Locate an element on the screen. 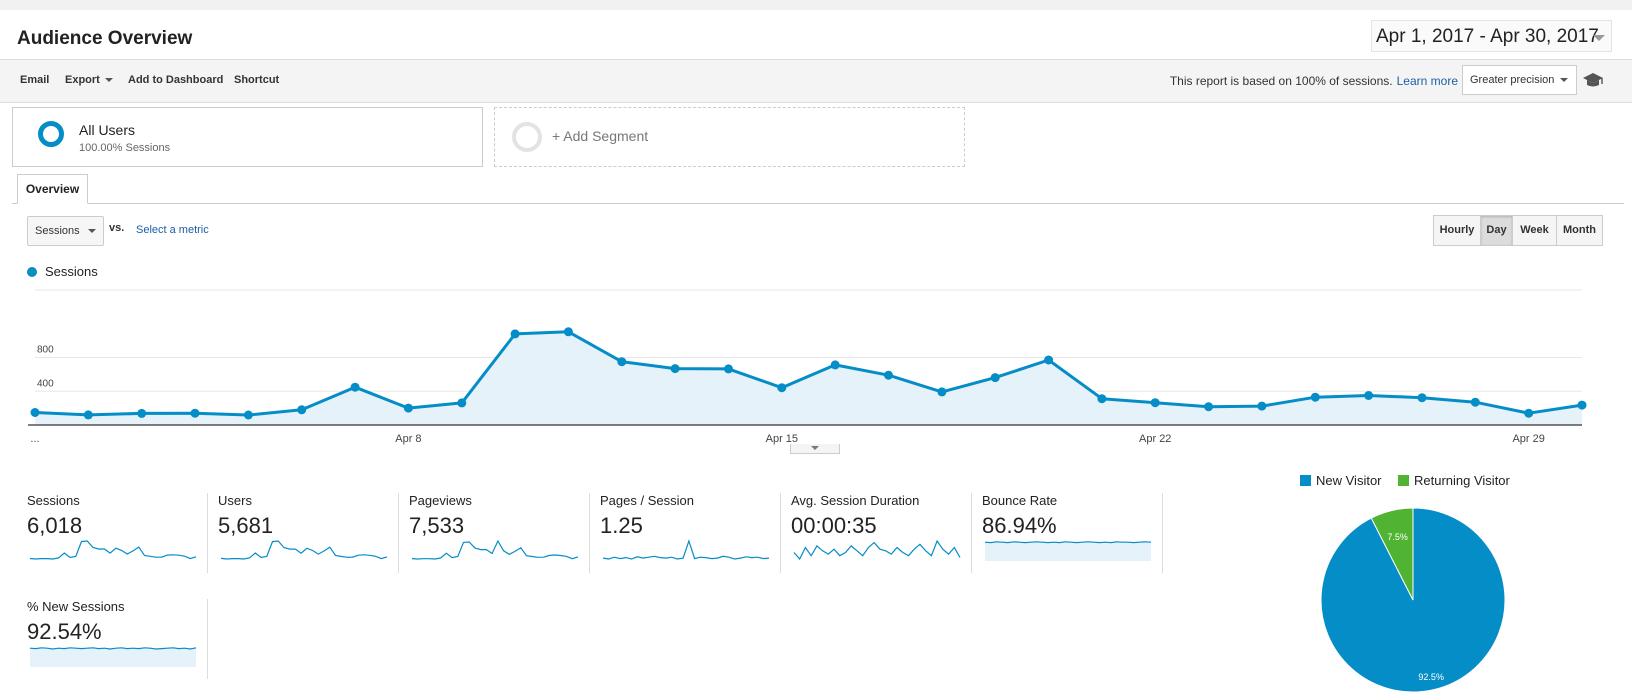 The height and width of the screenshot is (699, 1632). email-button: Email is located at coordinates (35, 80).